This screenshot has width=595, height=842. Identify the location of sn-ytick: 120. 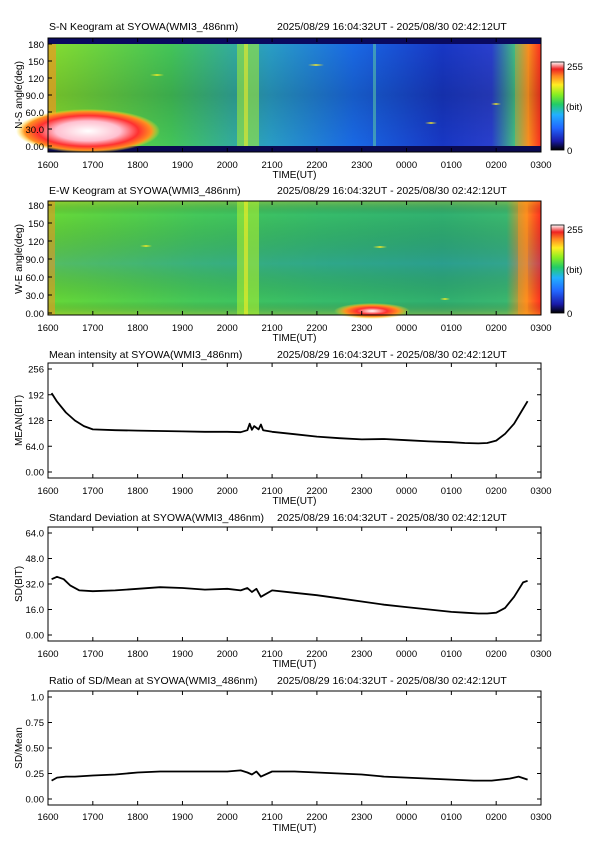
(36, 79).